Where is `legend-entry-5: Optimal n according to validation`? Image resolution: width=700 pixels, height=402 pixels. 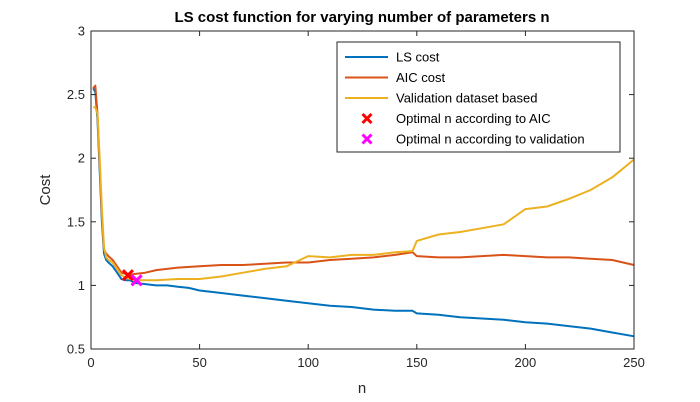
legend-entry-5: Optimal n according to validation is located at coordinates (473, 139).